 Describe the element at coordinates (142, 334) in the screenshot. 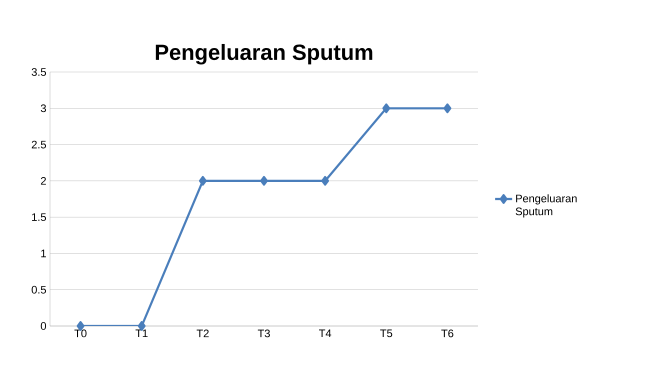

I see `x-tick-label: T1` at that location.